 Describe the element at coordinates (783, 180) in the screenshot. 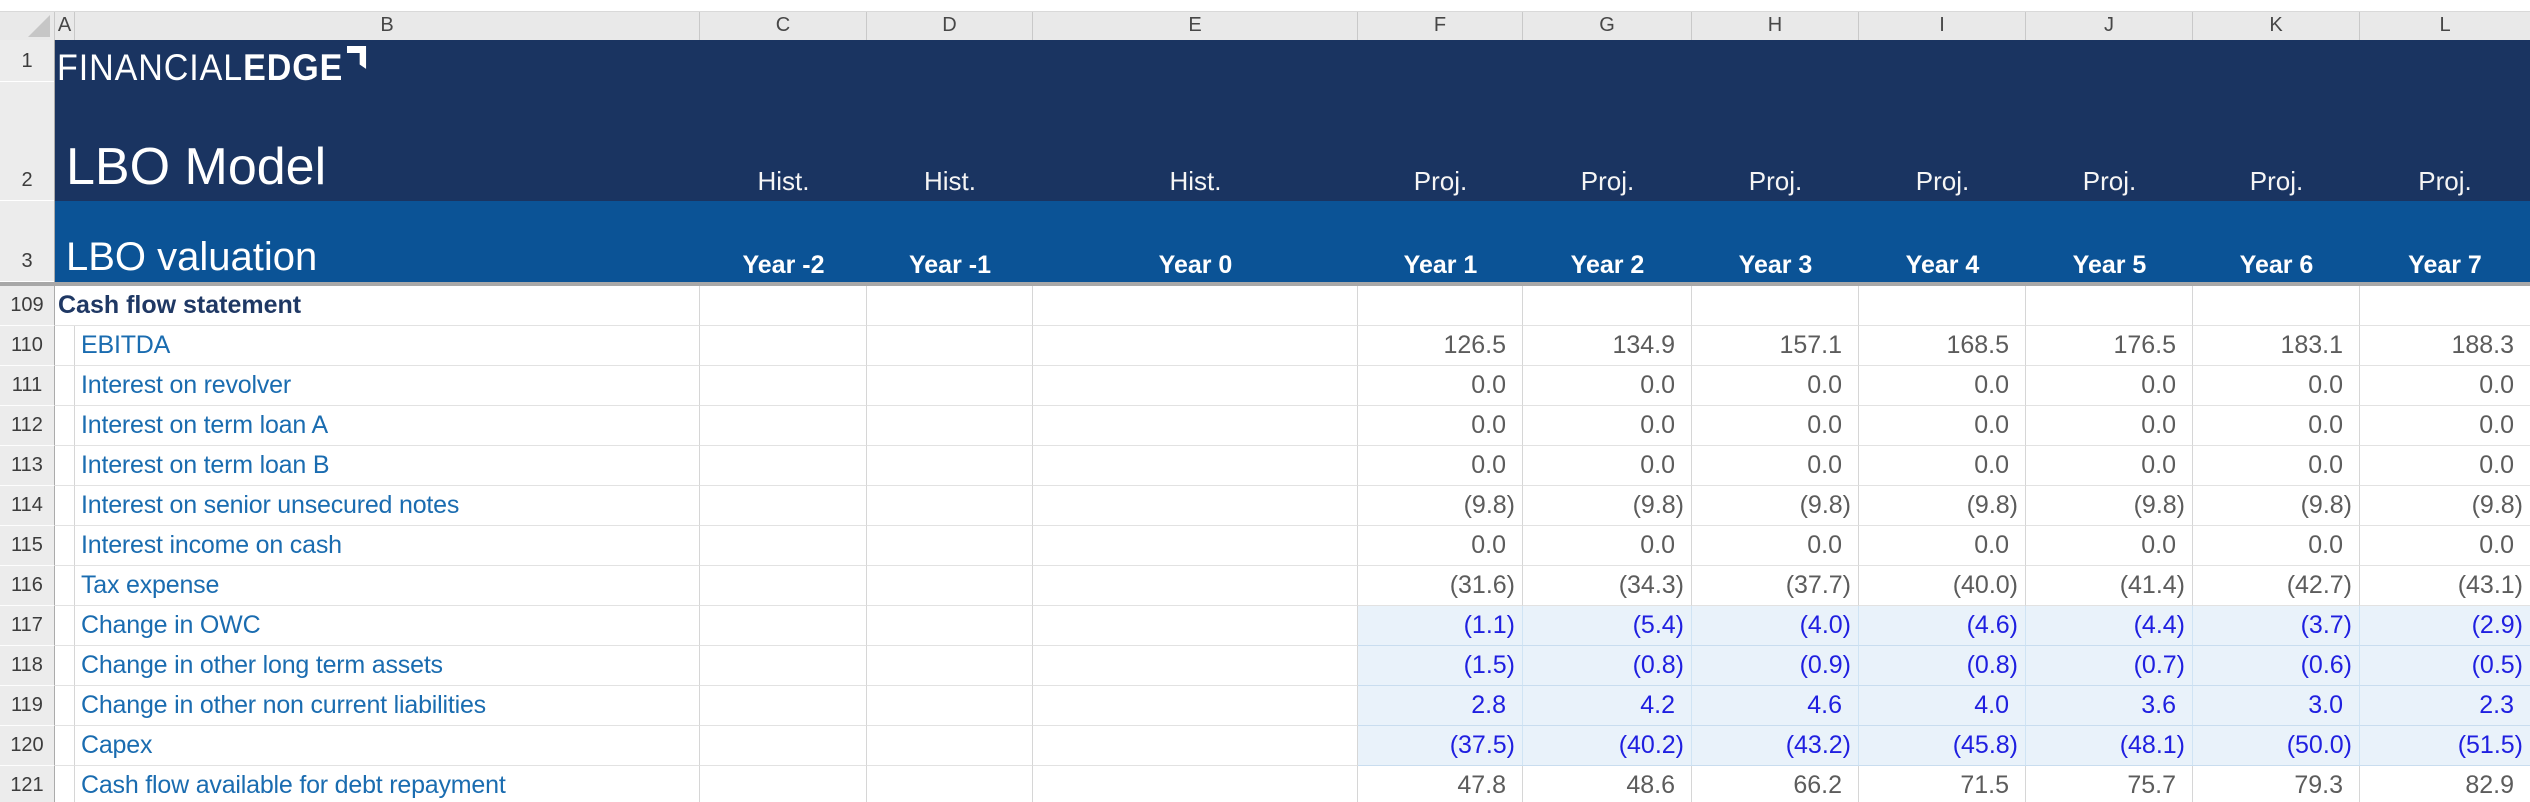

I see `period-cell-c: Hist.` at that location.